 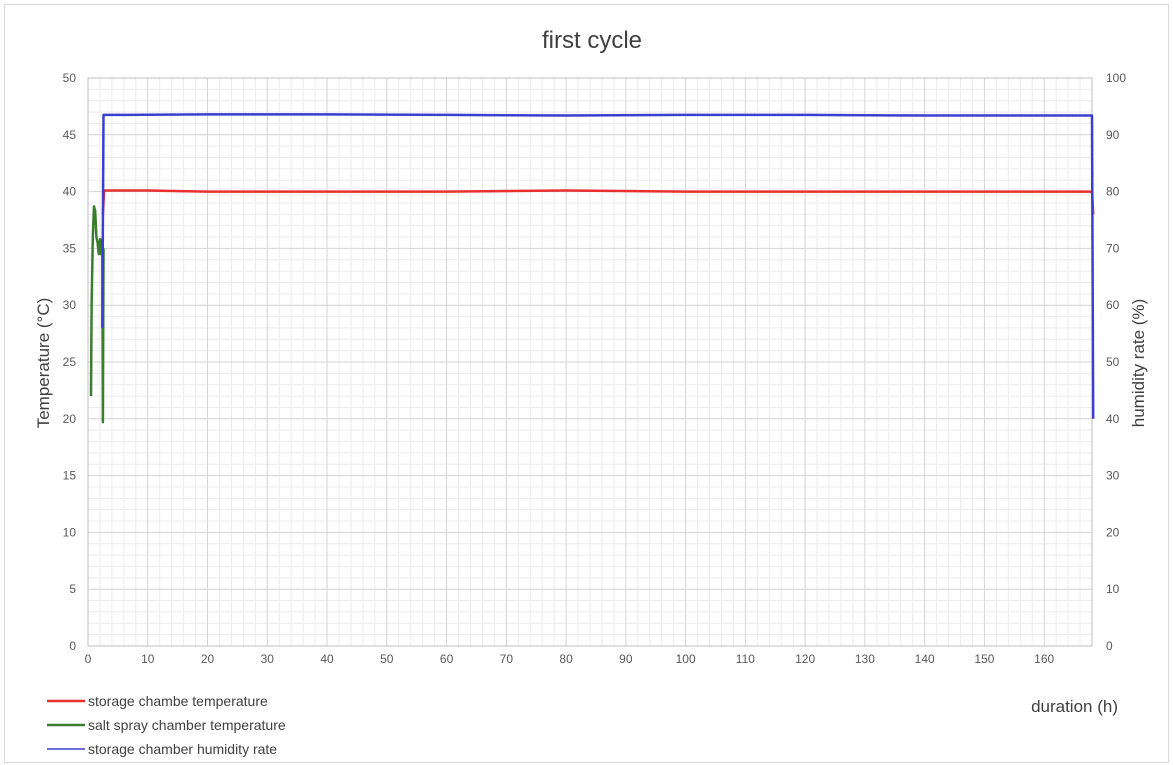 What do you see at coordinates (148, 659) in the screenshot?
I see `x-tick-label: 10` at bounding box center [148, 659].